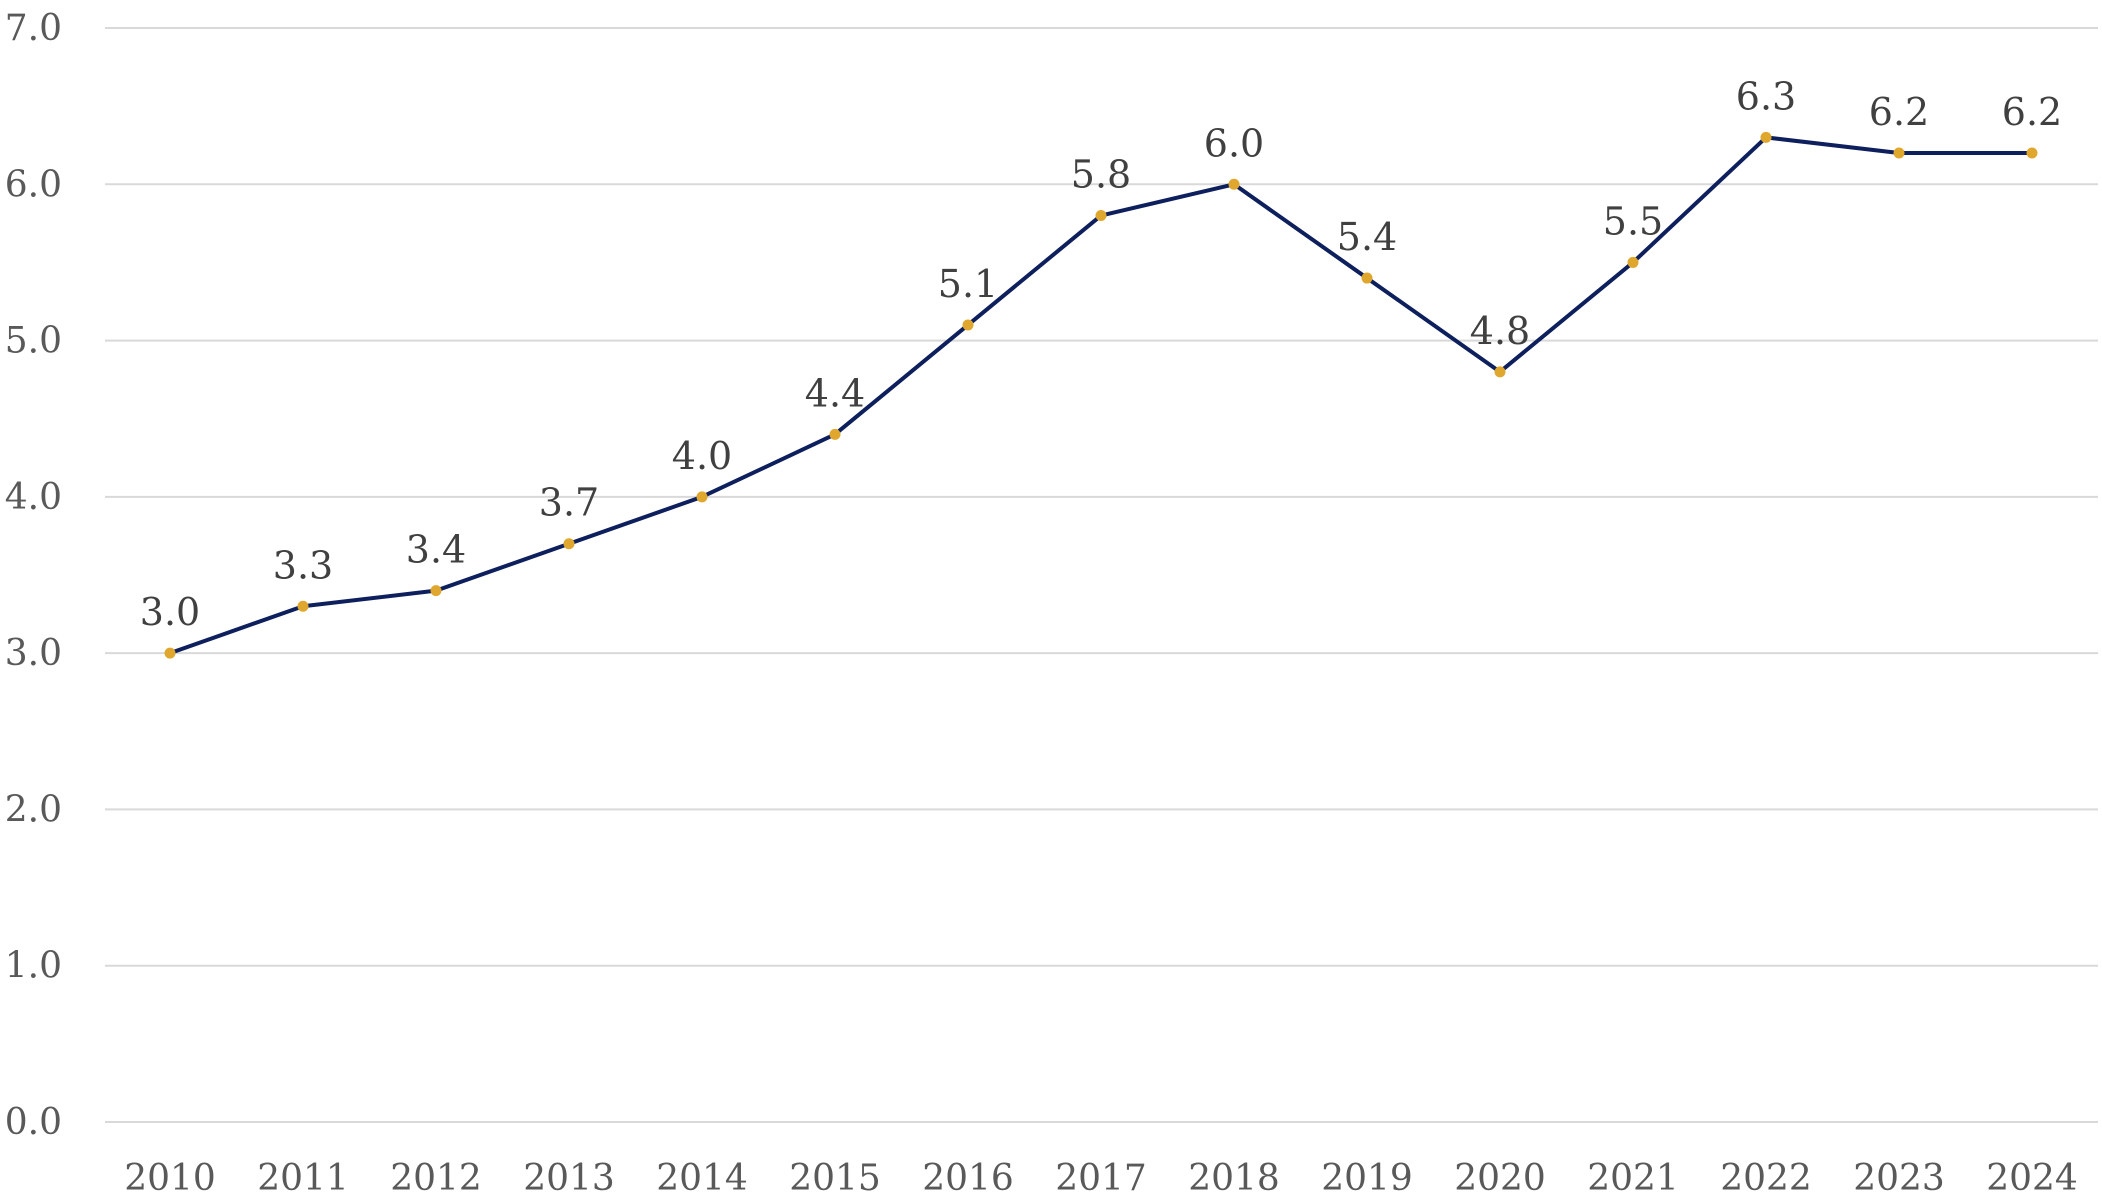 The image size is (2102, 1202). What do you see at coordinates (170, 612) in the screenshot?
I see `data-label: 3.0` at bounding box center [170, 612].